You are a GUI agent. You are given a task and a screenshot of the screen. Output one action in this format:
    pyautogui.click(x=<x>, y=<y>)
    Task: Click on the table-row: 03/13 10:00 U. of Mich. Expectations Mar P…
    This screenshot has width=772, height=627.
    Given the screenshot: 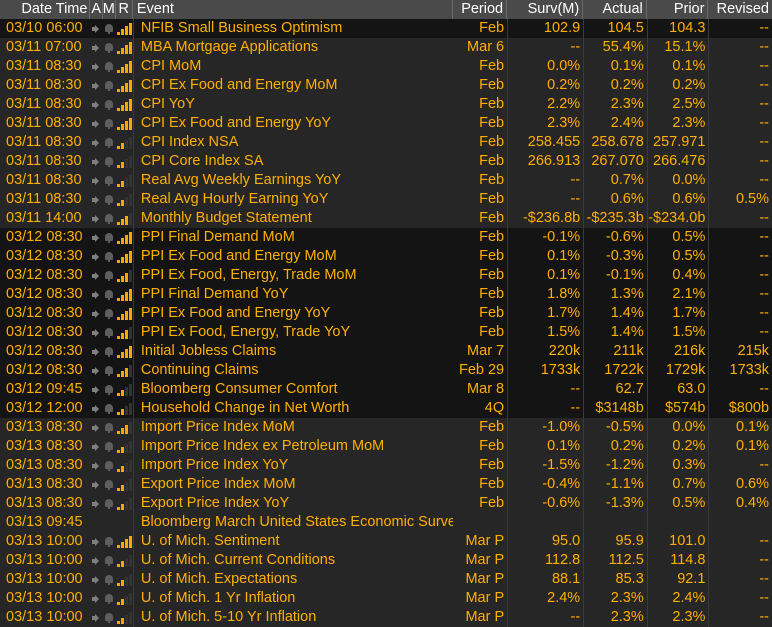 What is the action you would take?
    pyautogui.click(x=386, y=579)
    